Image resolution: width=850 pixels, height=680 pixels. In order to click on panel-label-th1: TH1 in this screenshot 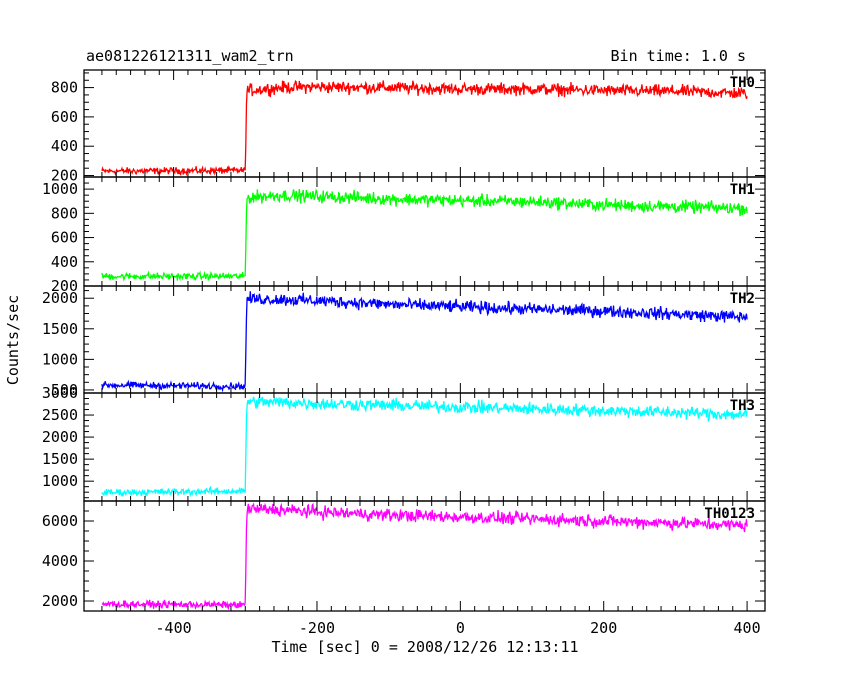, I will do `click(742, 190)`.